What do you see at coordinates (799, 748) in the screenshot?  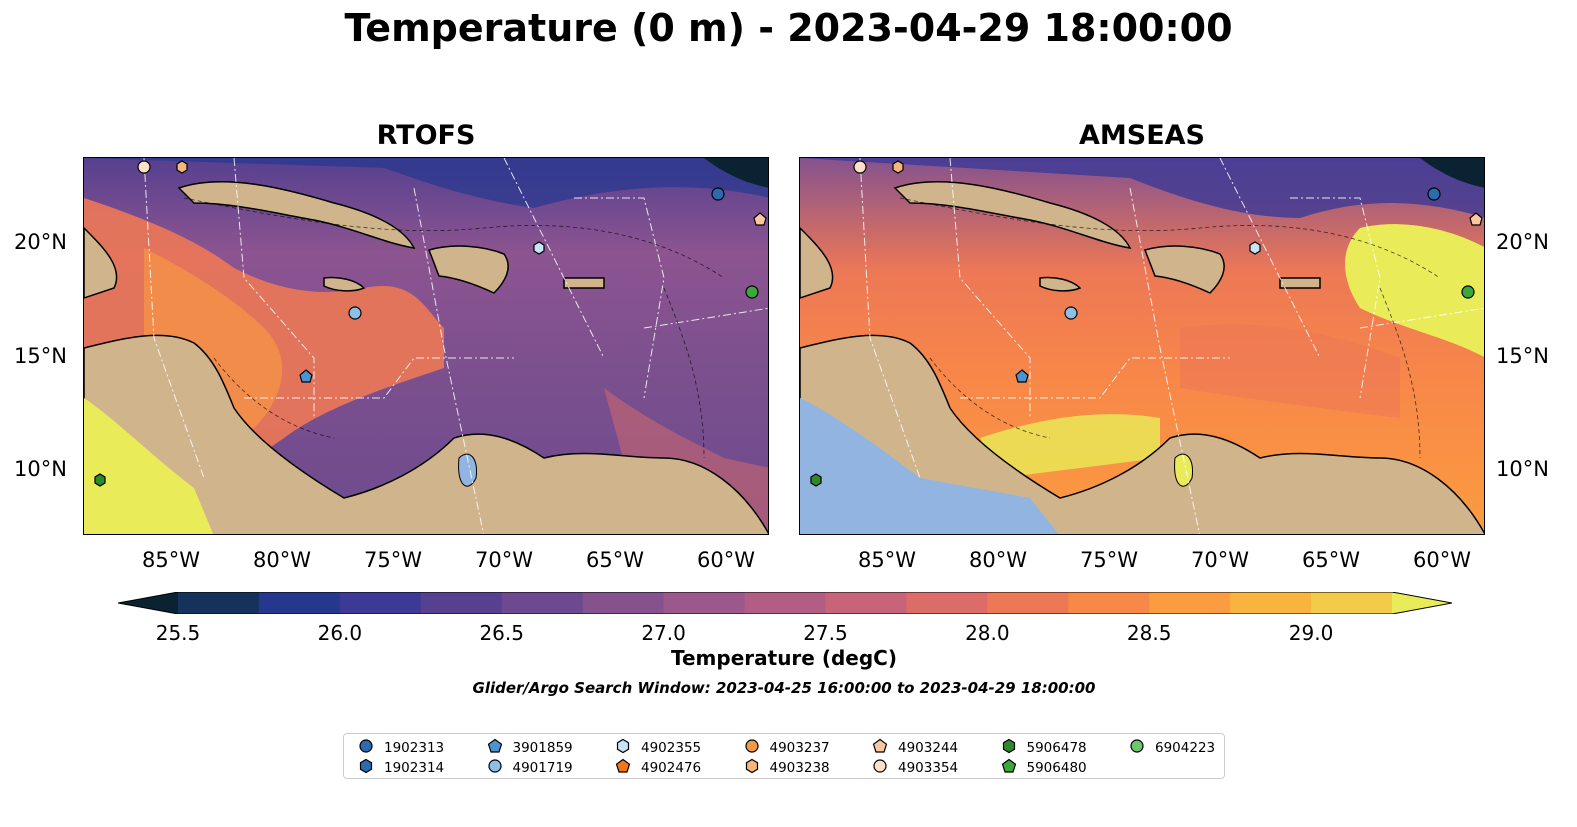 I see `legend-item-label: 4903237` at bounding box center [799, 748].